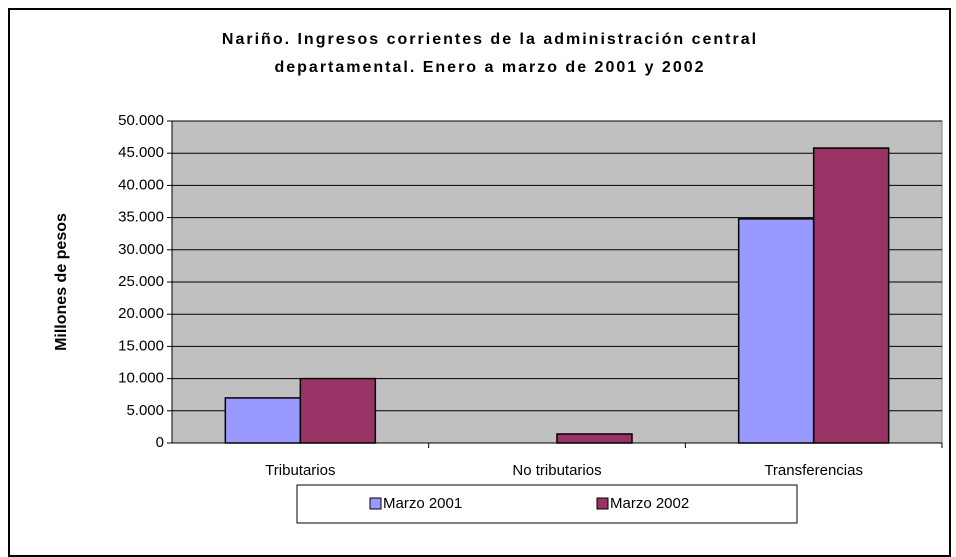 This screenshot has height=557, width=956. I want to click on y-tick-label: 15.000, so click(141, 345).